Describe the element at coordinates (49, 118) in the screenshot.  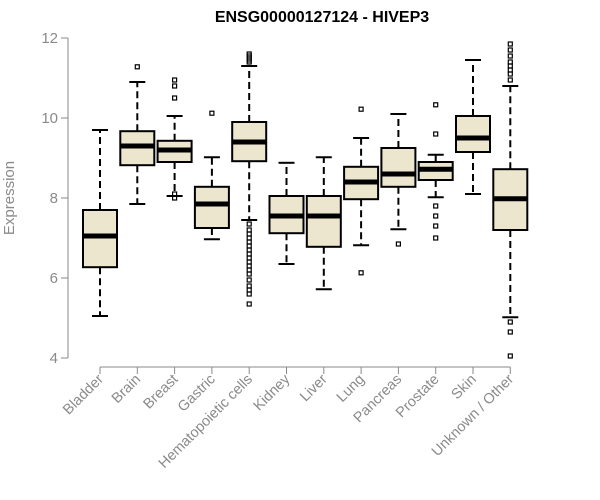
I see `y-tick-label: 10` at that location.